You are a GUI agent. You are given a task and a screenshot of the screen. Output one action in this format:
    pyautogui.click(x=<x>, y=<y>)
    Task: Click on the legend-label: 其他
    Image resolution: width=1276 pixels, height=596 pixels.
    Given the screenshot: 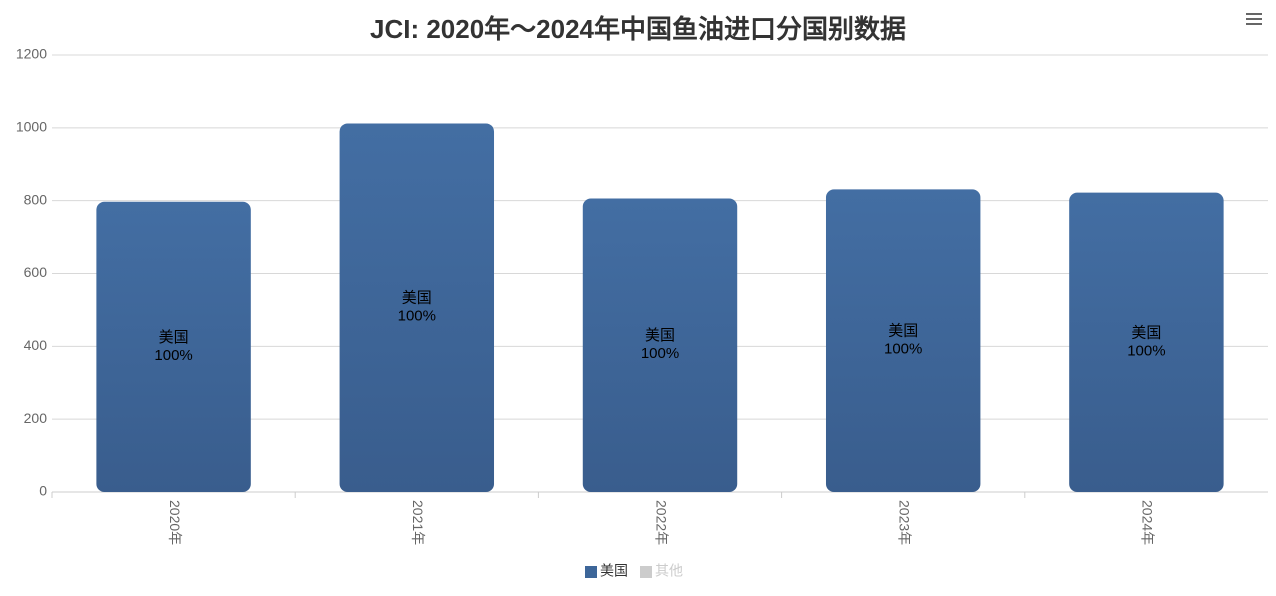 What is the action you would take?
    pyautogui.click(x=669, y=571)
    